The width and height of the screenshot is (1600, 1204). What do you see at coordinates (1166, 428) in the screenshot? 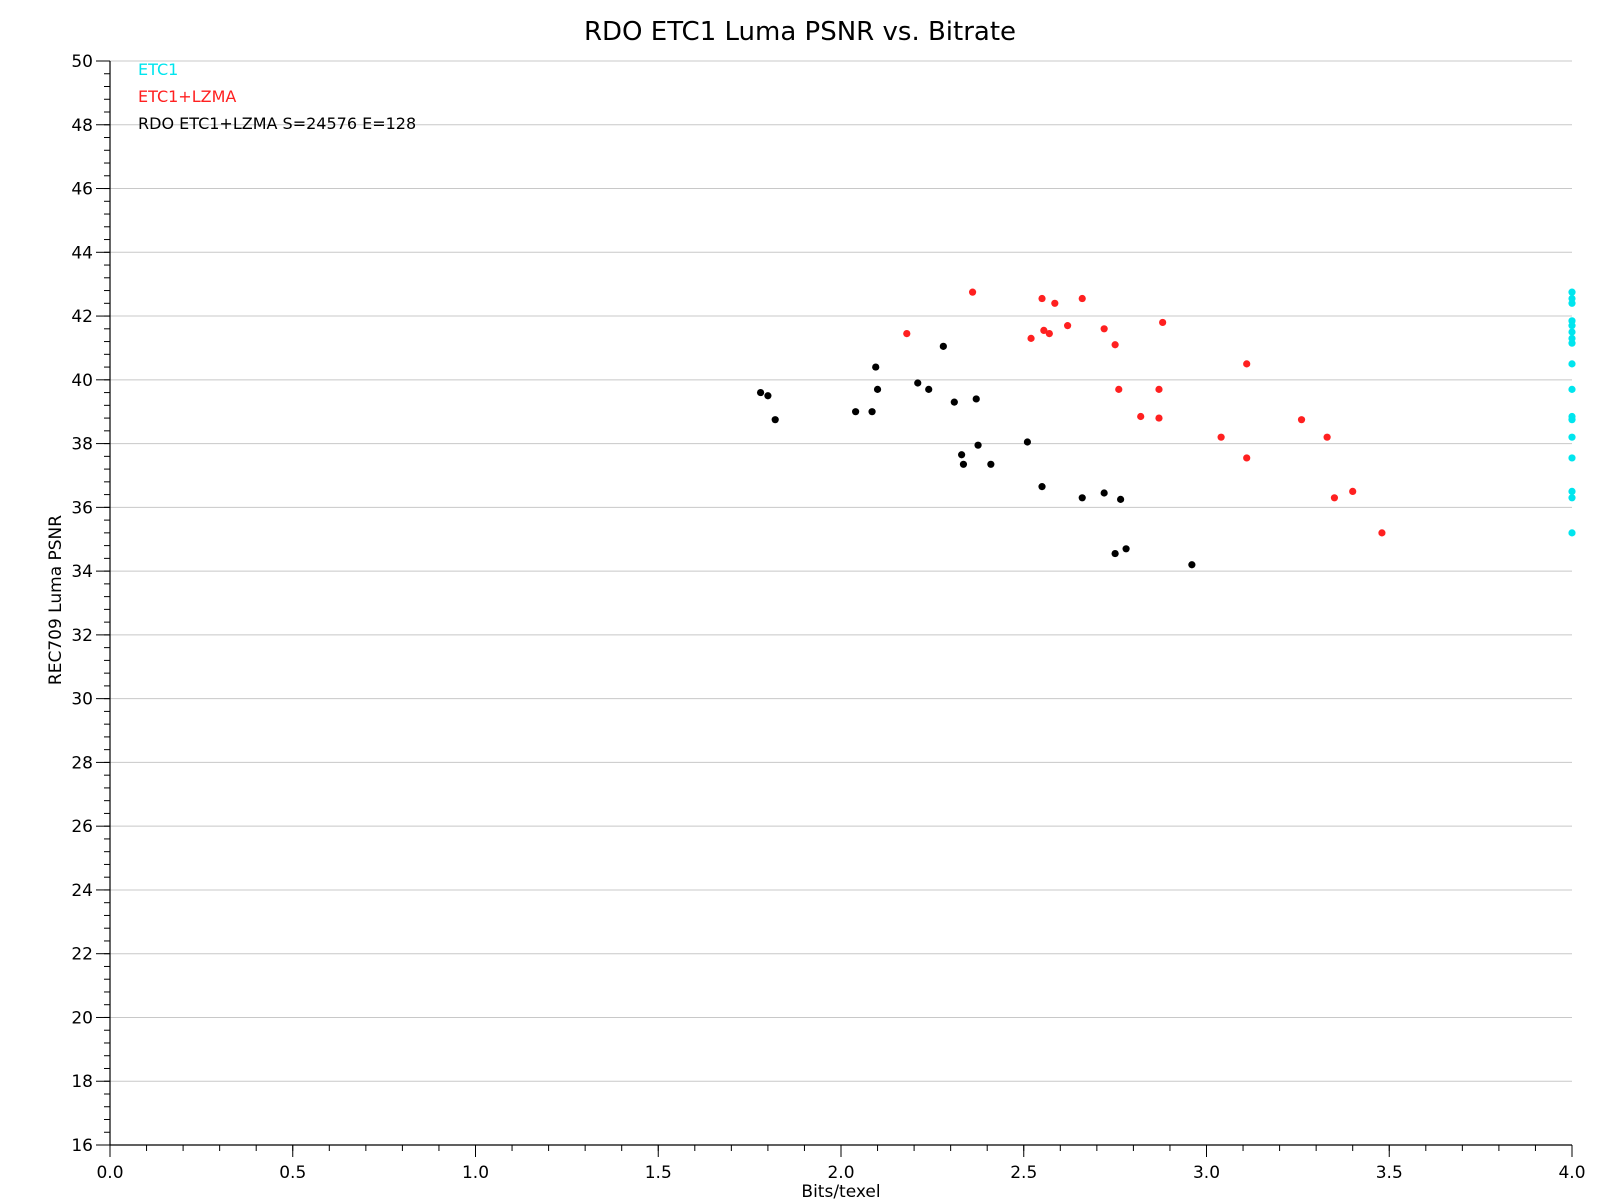
I see `points-layer` at bounding box center [1166, 428].